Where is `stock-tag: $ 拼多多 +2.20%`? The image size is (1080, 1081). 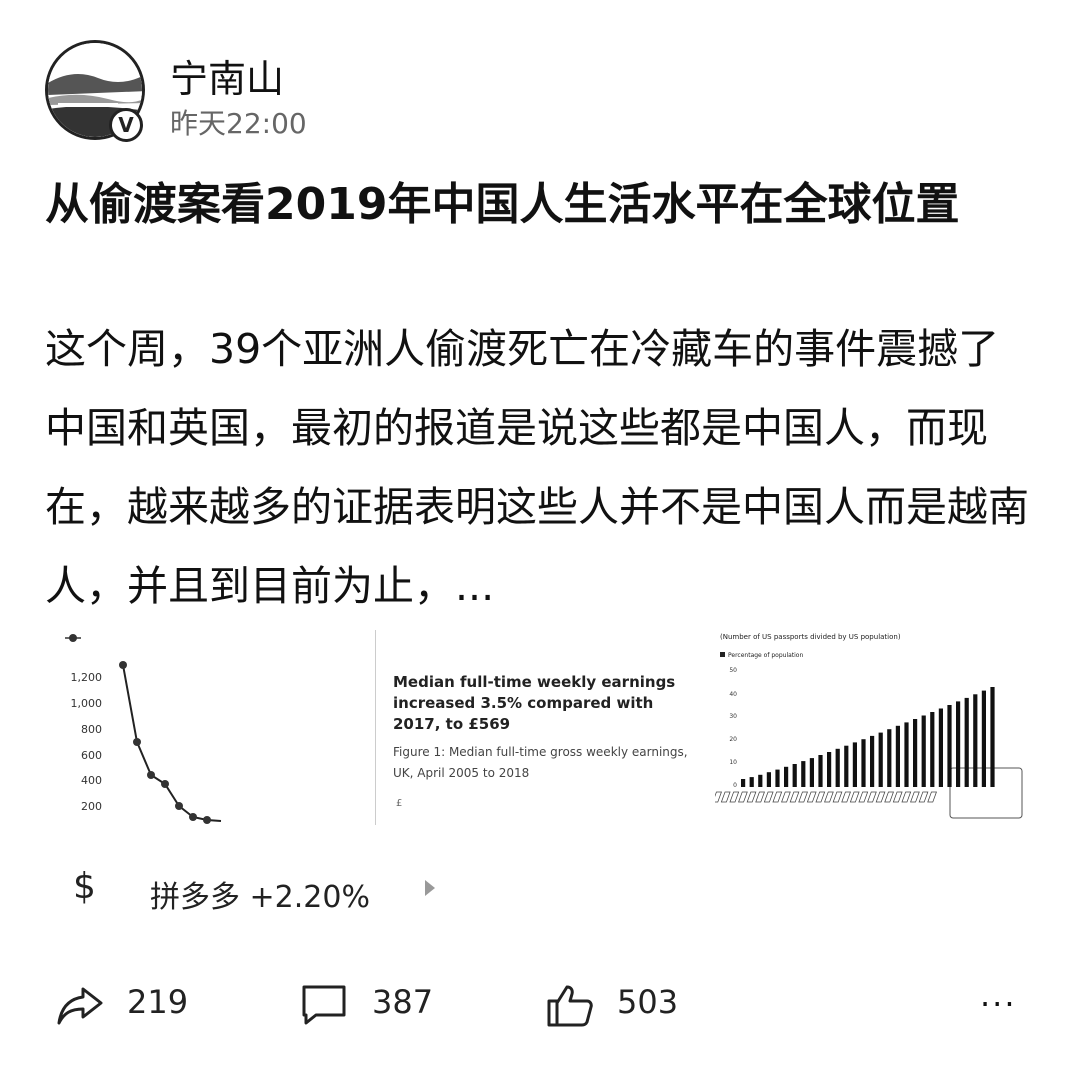
stock-tag: $ 拼多多 +2.20% is located at coordinates (345, 890).